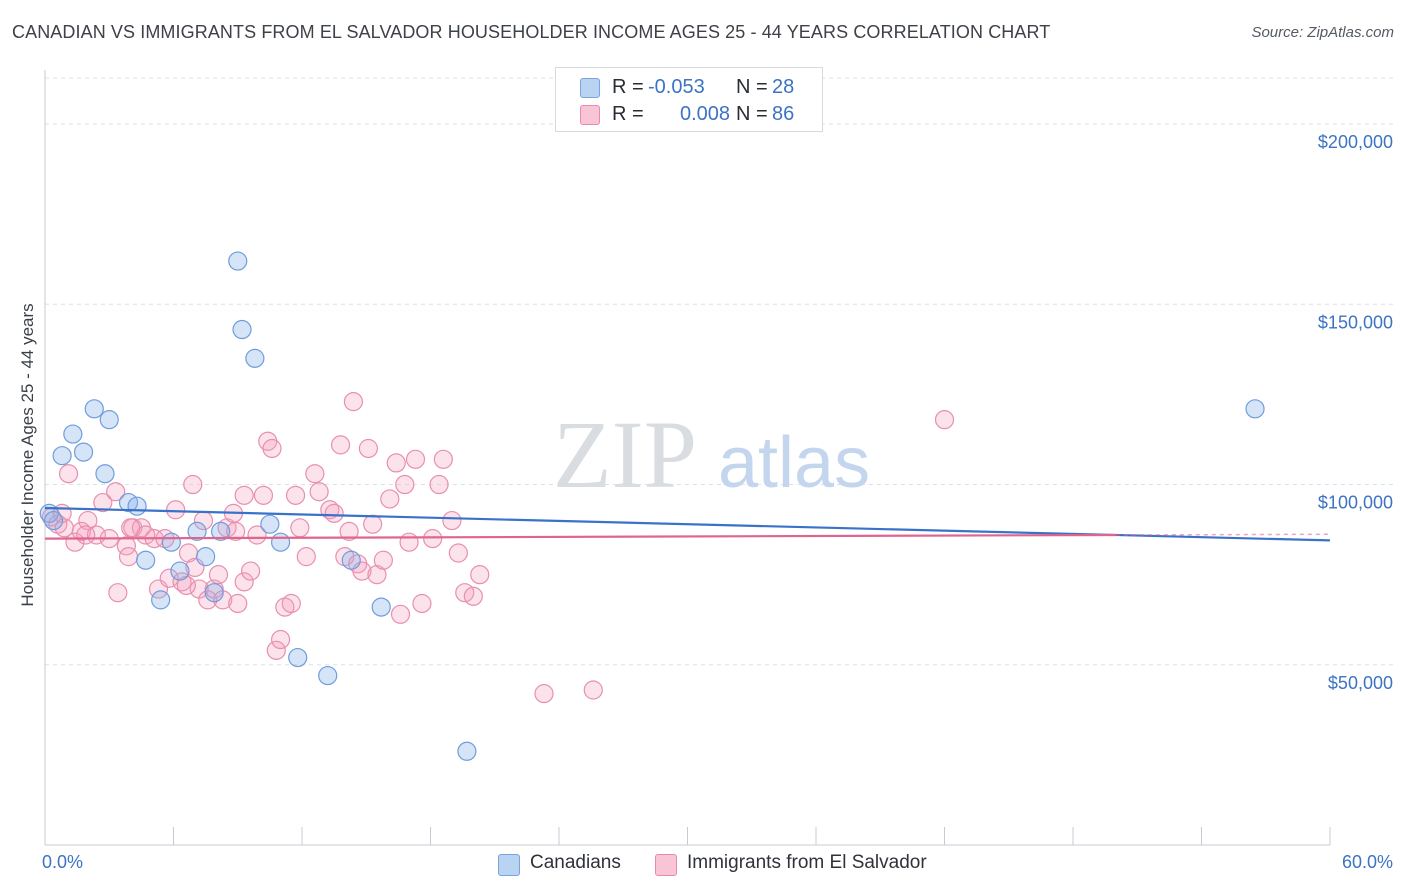 The image size is (1406, 892). I want to click on y-tick-label: $200,000, so click(1355, 142).